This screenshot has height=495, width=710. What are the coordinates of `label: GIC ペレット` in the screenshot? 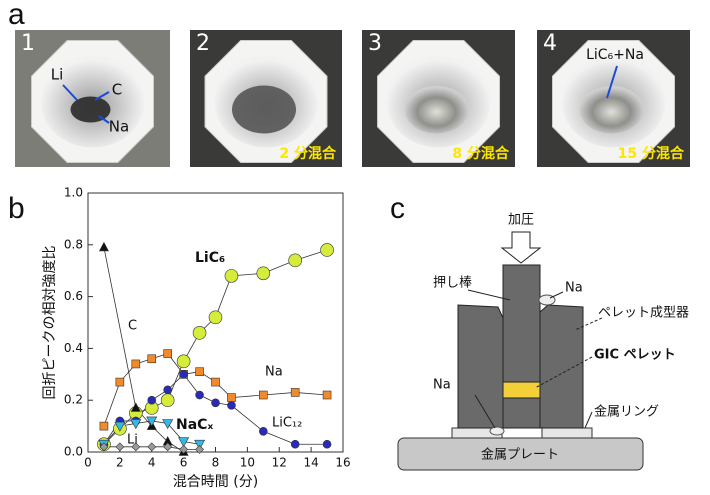 It's located at (635, 355).